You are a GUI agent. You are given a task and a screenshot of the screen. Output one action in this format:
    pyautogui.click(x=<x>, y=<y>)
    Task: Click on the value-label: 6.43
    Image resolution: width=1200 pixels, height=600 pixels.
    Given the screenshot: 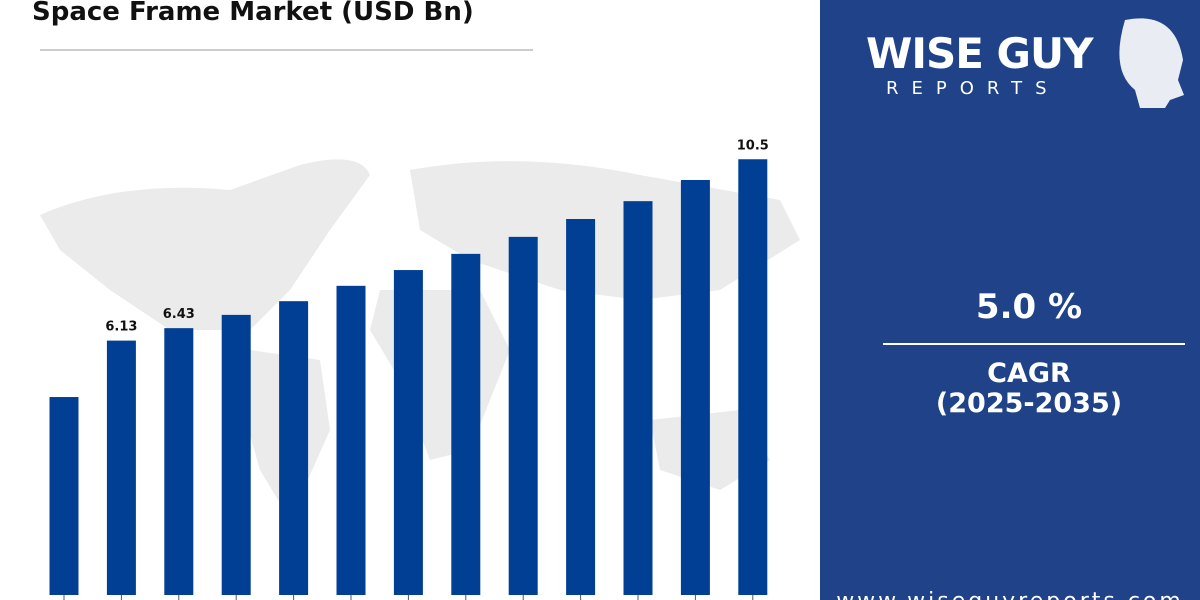 What is the action you would take?
    pyautogui.click(x=179, y=314)
    